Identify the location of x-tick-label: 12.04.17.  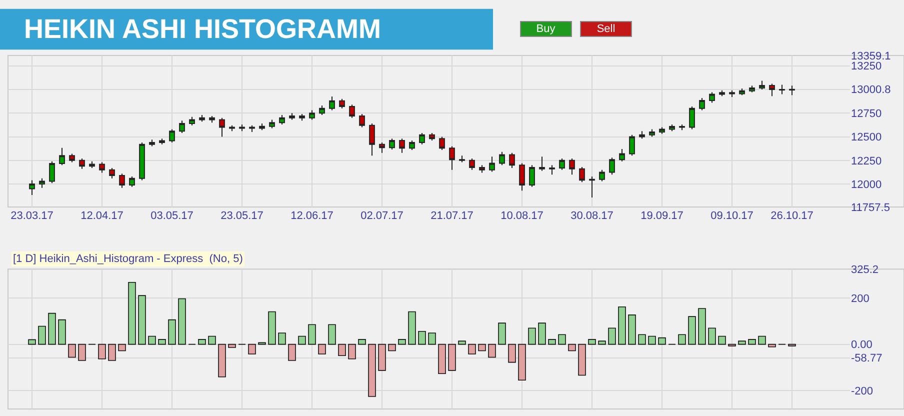
(102, 216).